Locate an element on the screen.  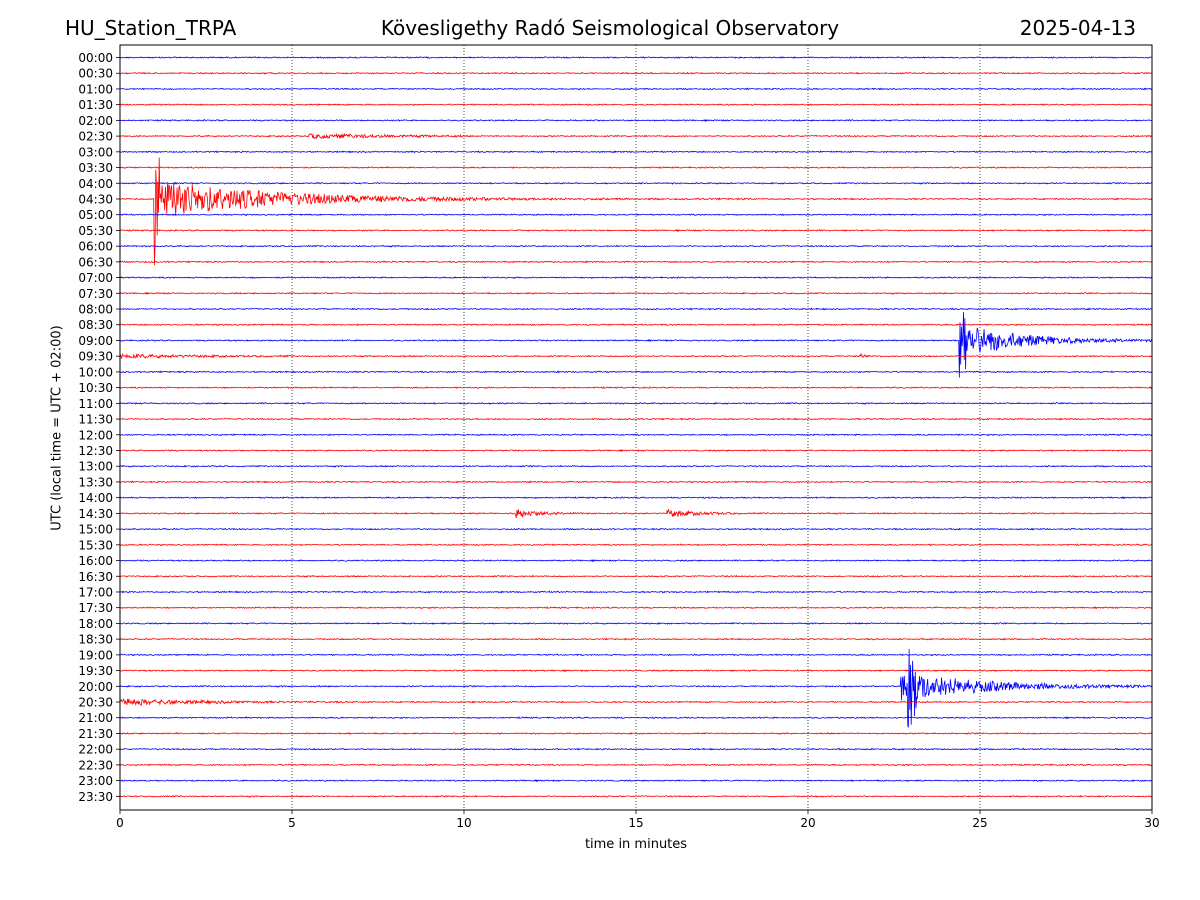
y-tick-label: 12:00 is located at coordinates (95, 435).